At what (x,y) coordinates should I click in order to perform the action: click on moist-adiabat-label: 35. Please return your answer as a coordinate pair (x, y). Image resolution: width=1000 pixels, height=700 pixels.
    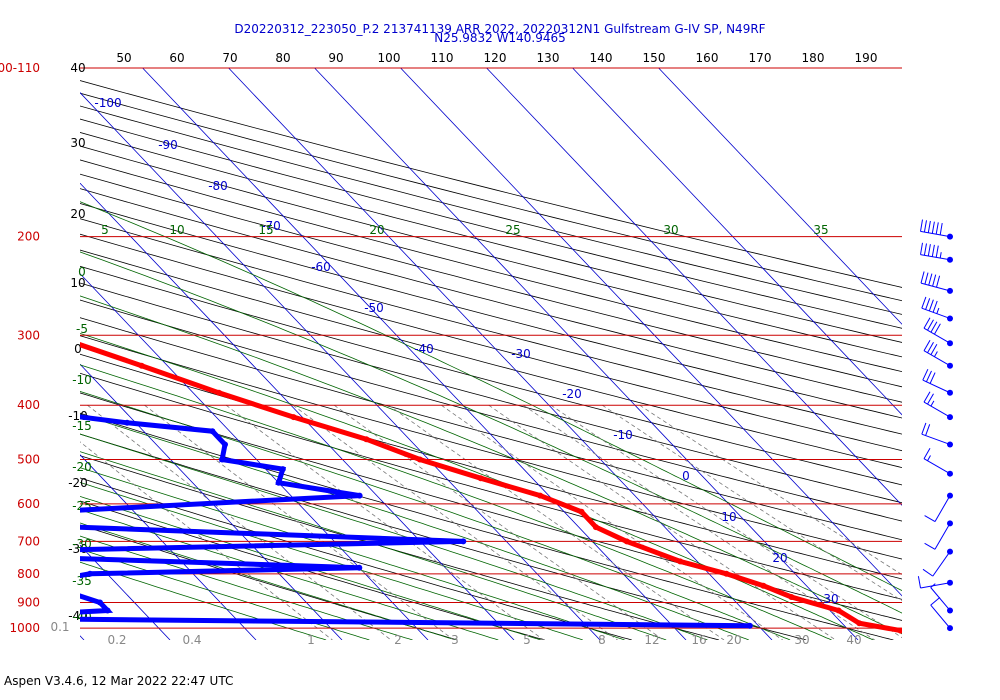
    Looking at the image, I should click on (820, 230).